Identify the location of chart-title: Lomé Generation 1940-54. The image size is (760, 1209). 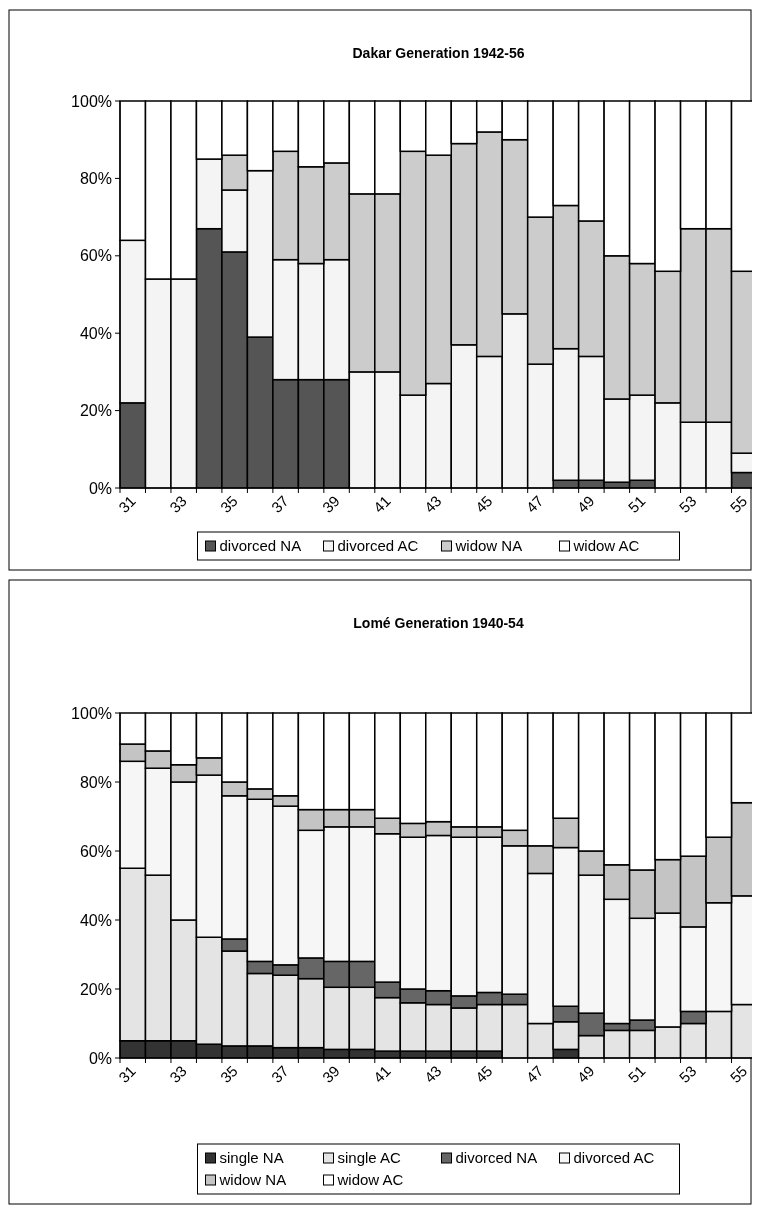
(438, 623).